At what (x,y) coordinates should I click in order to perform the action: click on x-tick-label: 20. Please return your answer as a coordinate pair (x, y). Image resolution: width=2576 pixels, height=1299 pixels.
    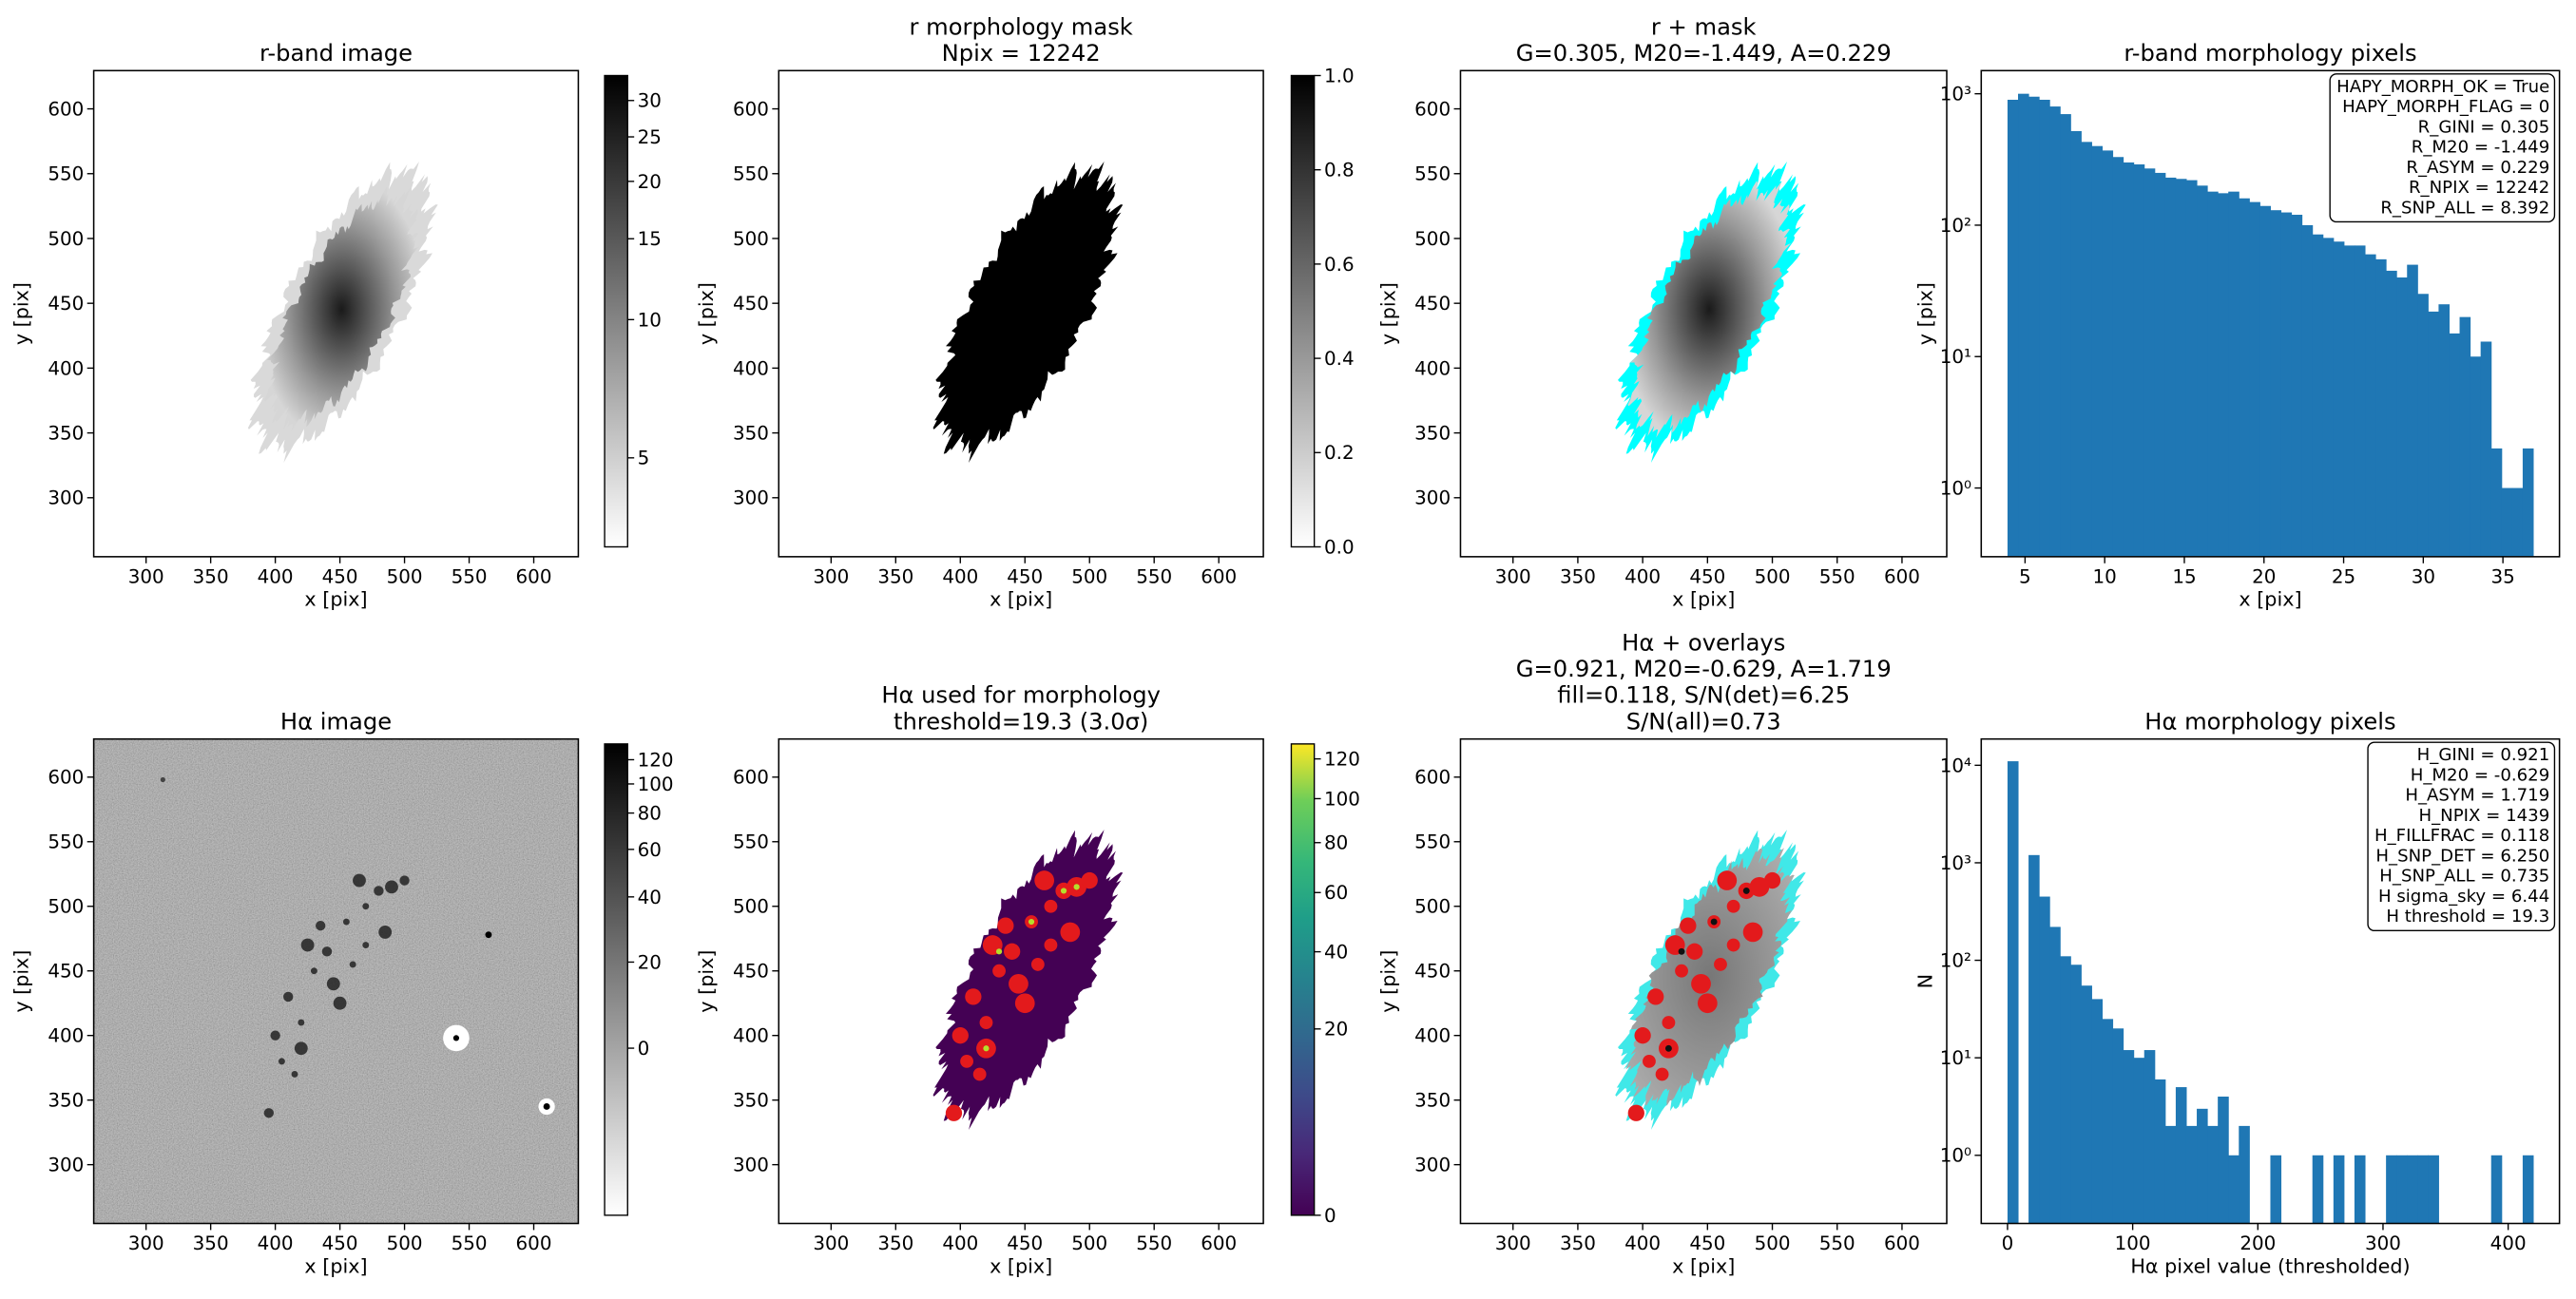
    Looking at the image, I should click on (2264, 577).